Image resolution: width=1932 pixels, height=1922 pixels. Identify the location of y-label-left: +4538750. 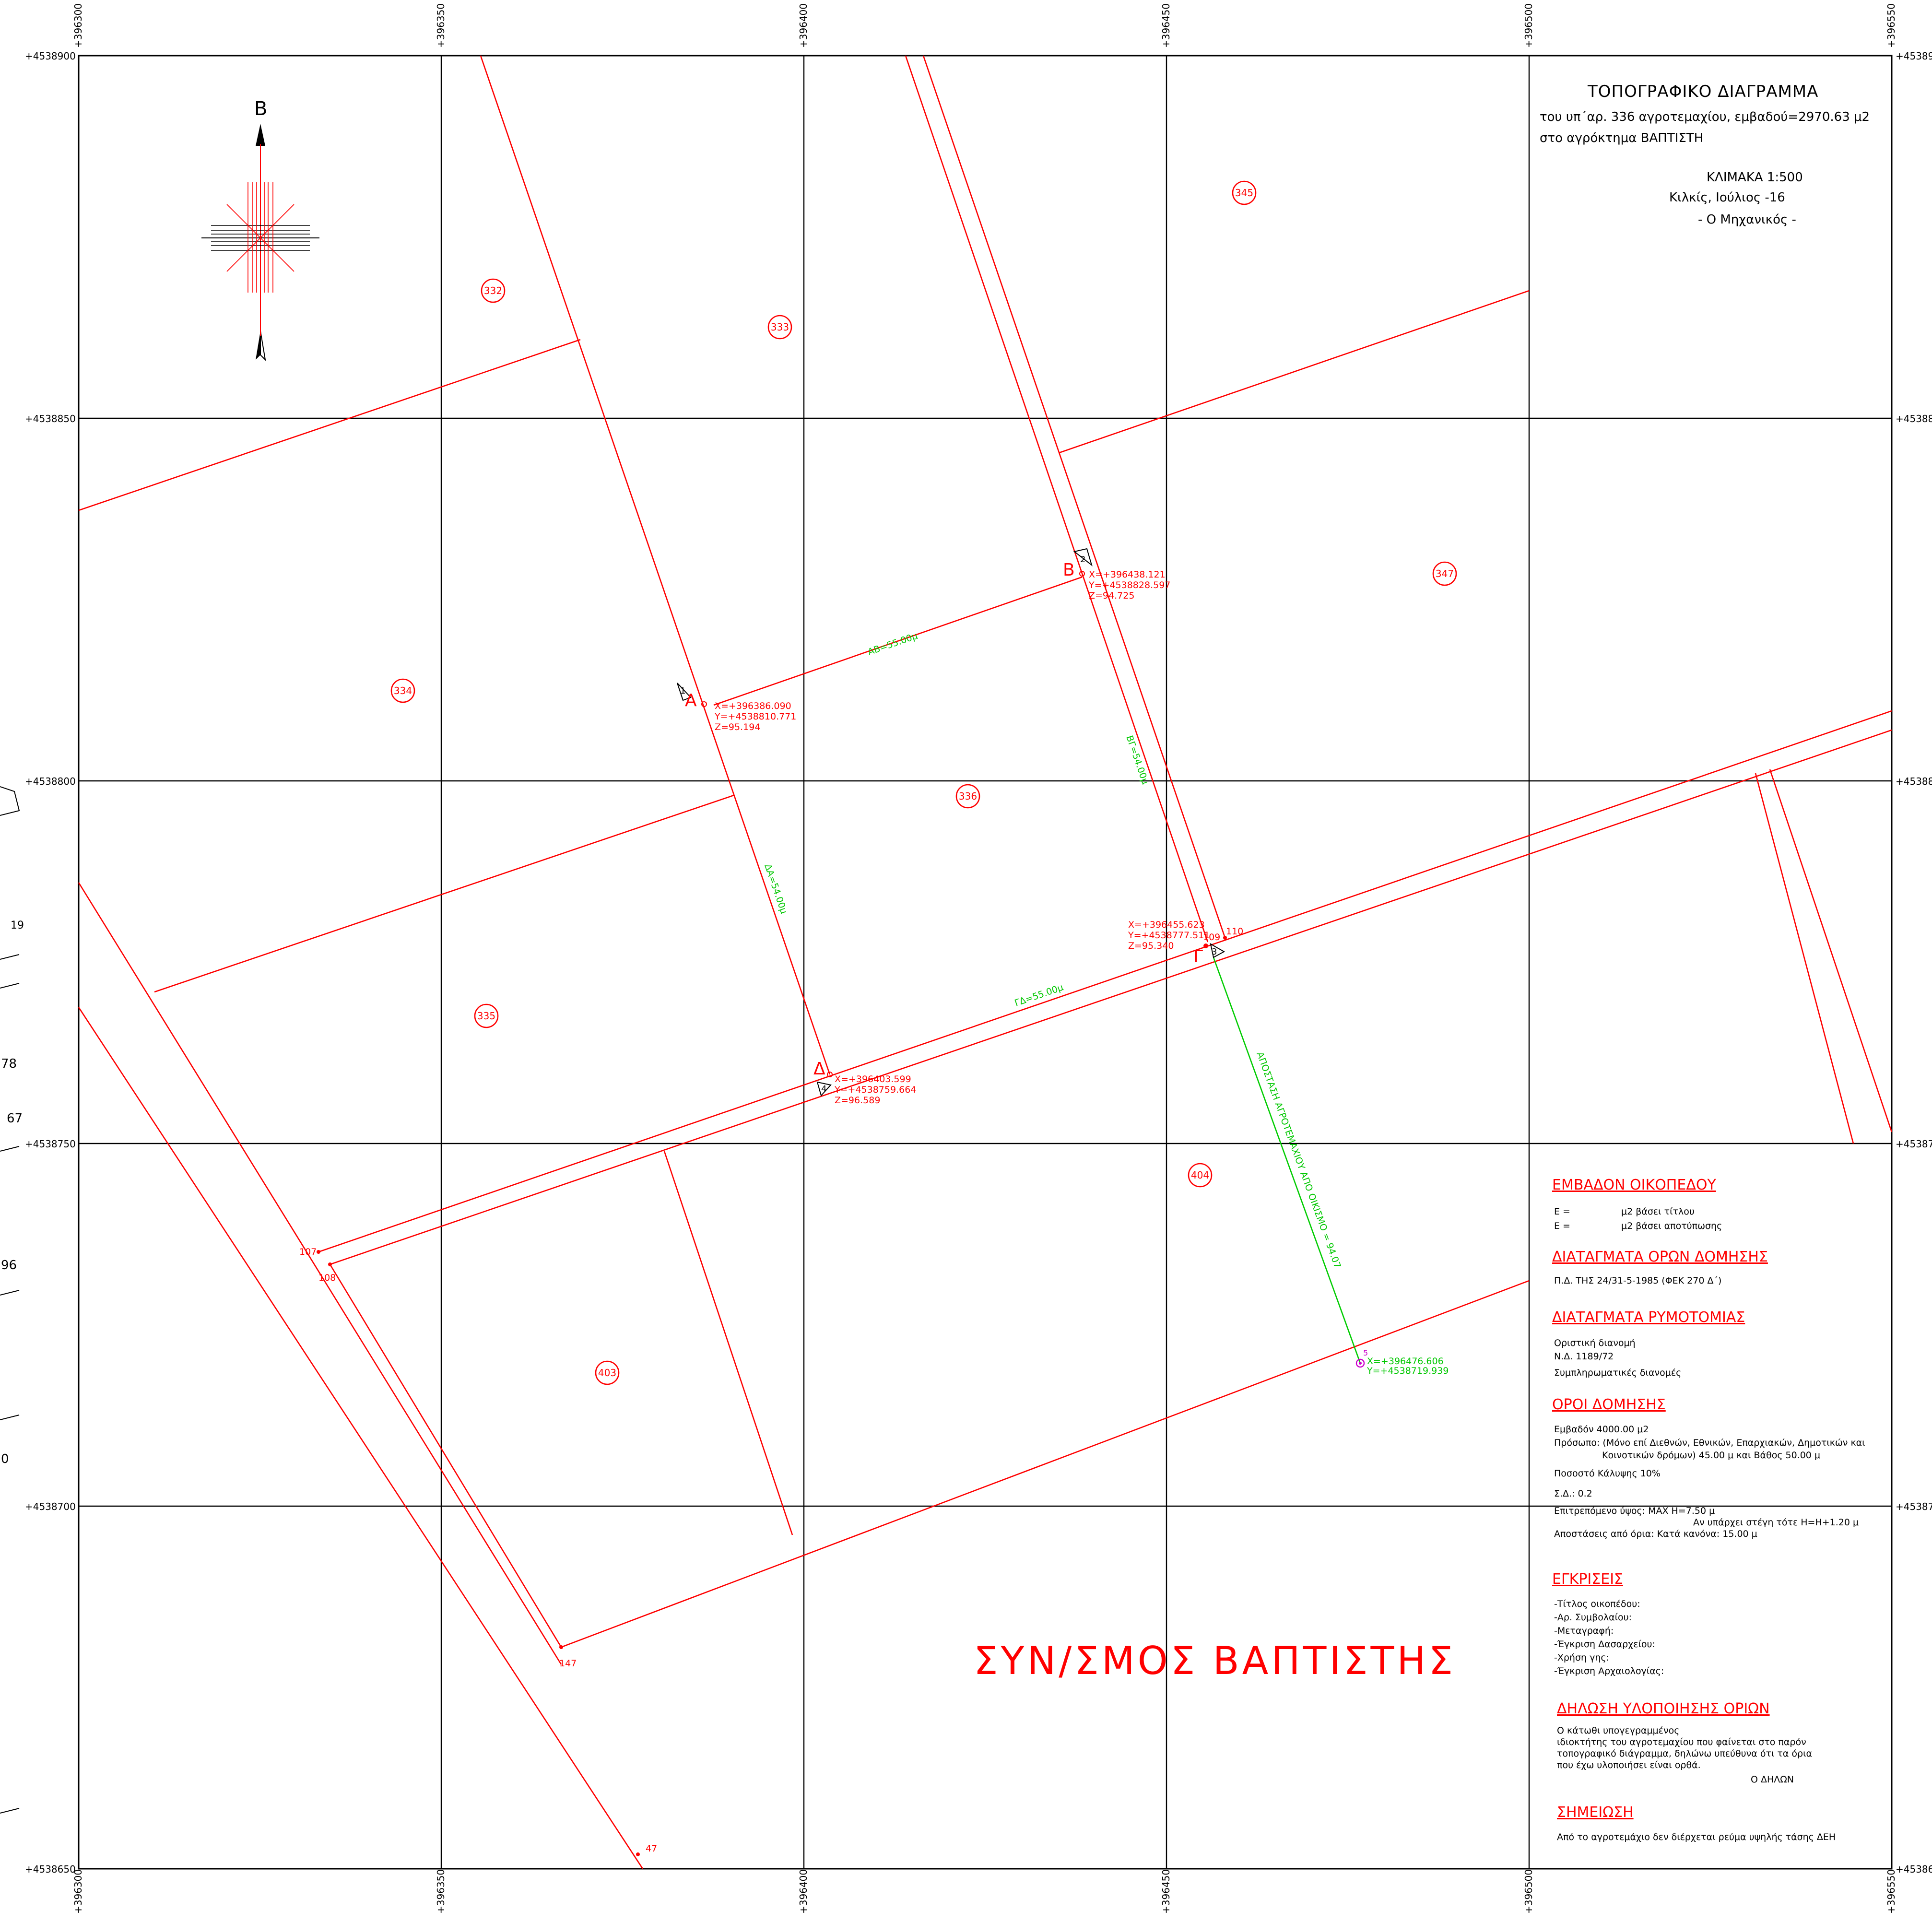
(50, 1144).